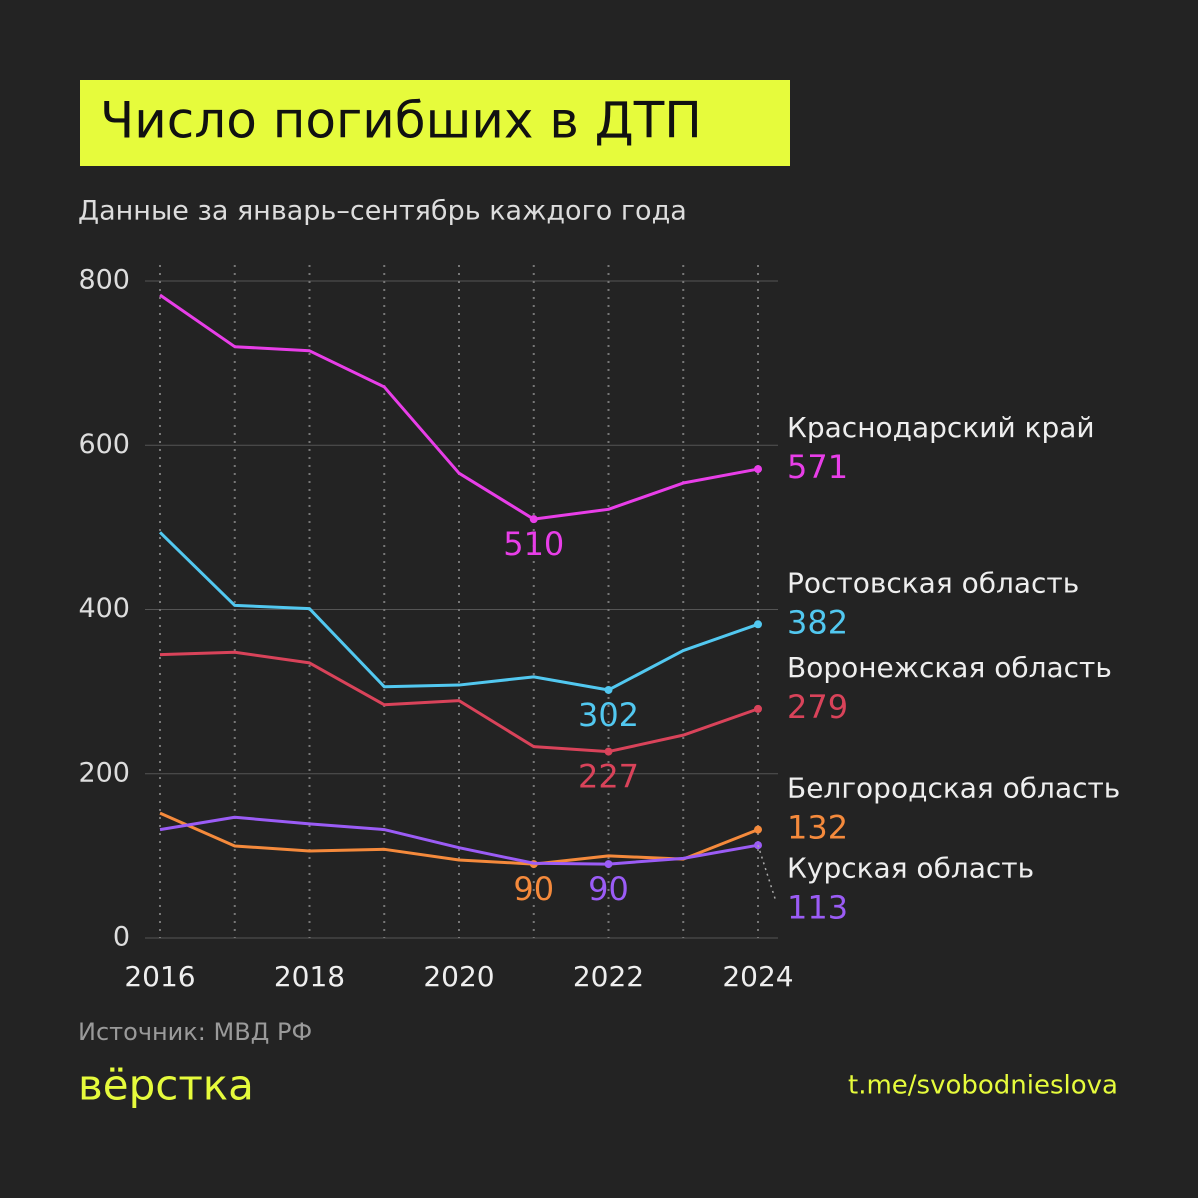 Image resolution: width=1198 pixels, height=1198 pixels. What do you see at coordinates (910, 868) in the screenshot?
I see `legend-label: Курская область` at bounding box center [910, 868].